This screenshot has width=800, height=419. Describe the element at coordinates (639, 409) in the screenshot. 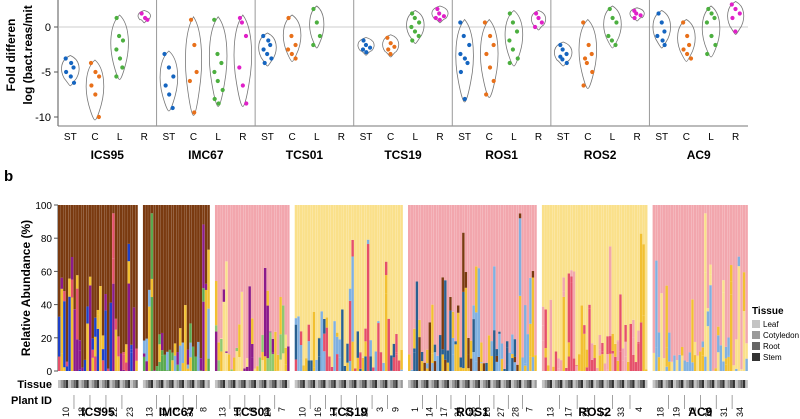

I see `plant-id-label: 4` at that location.